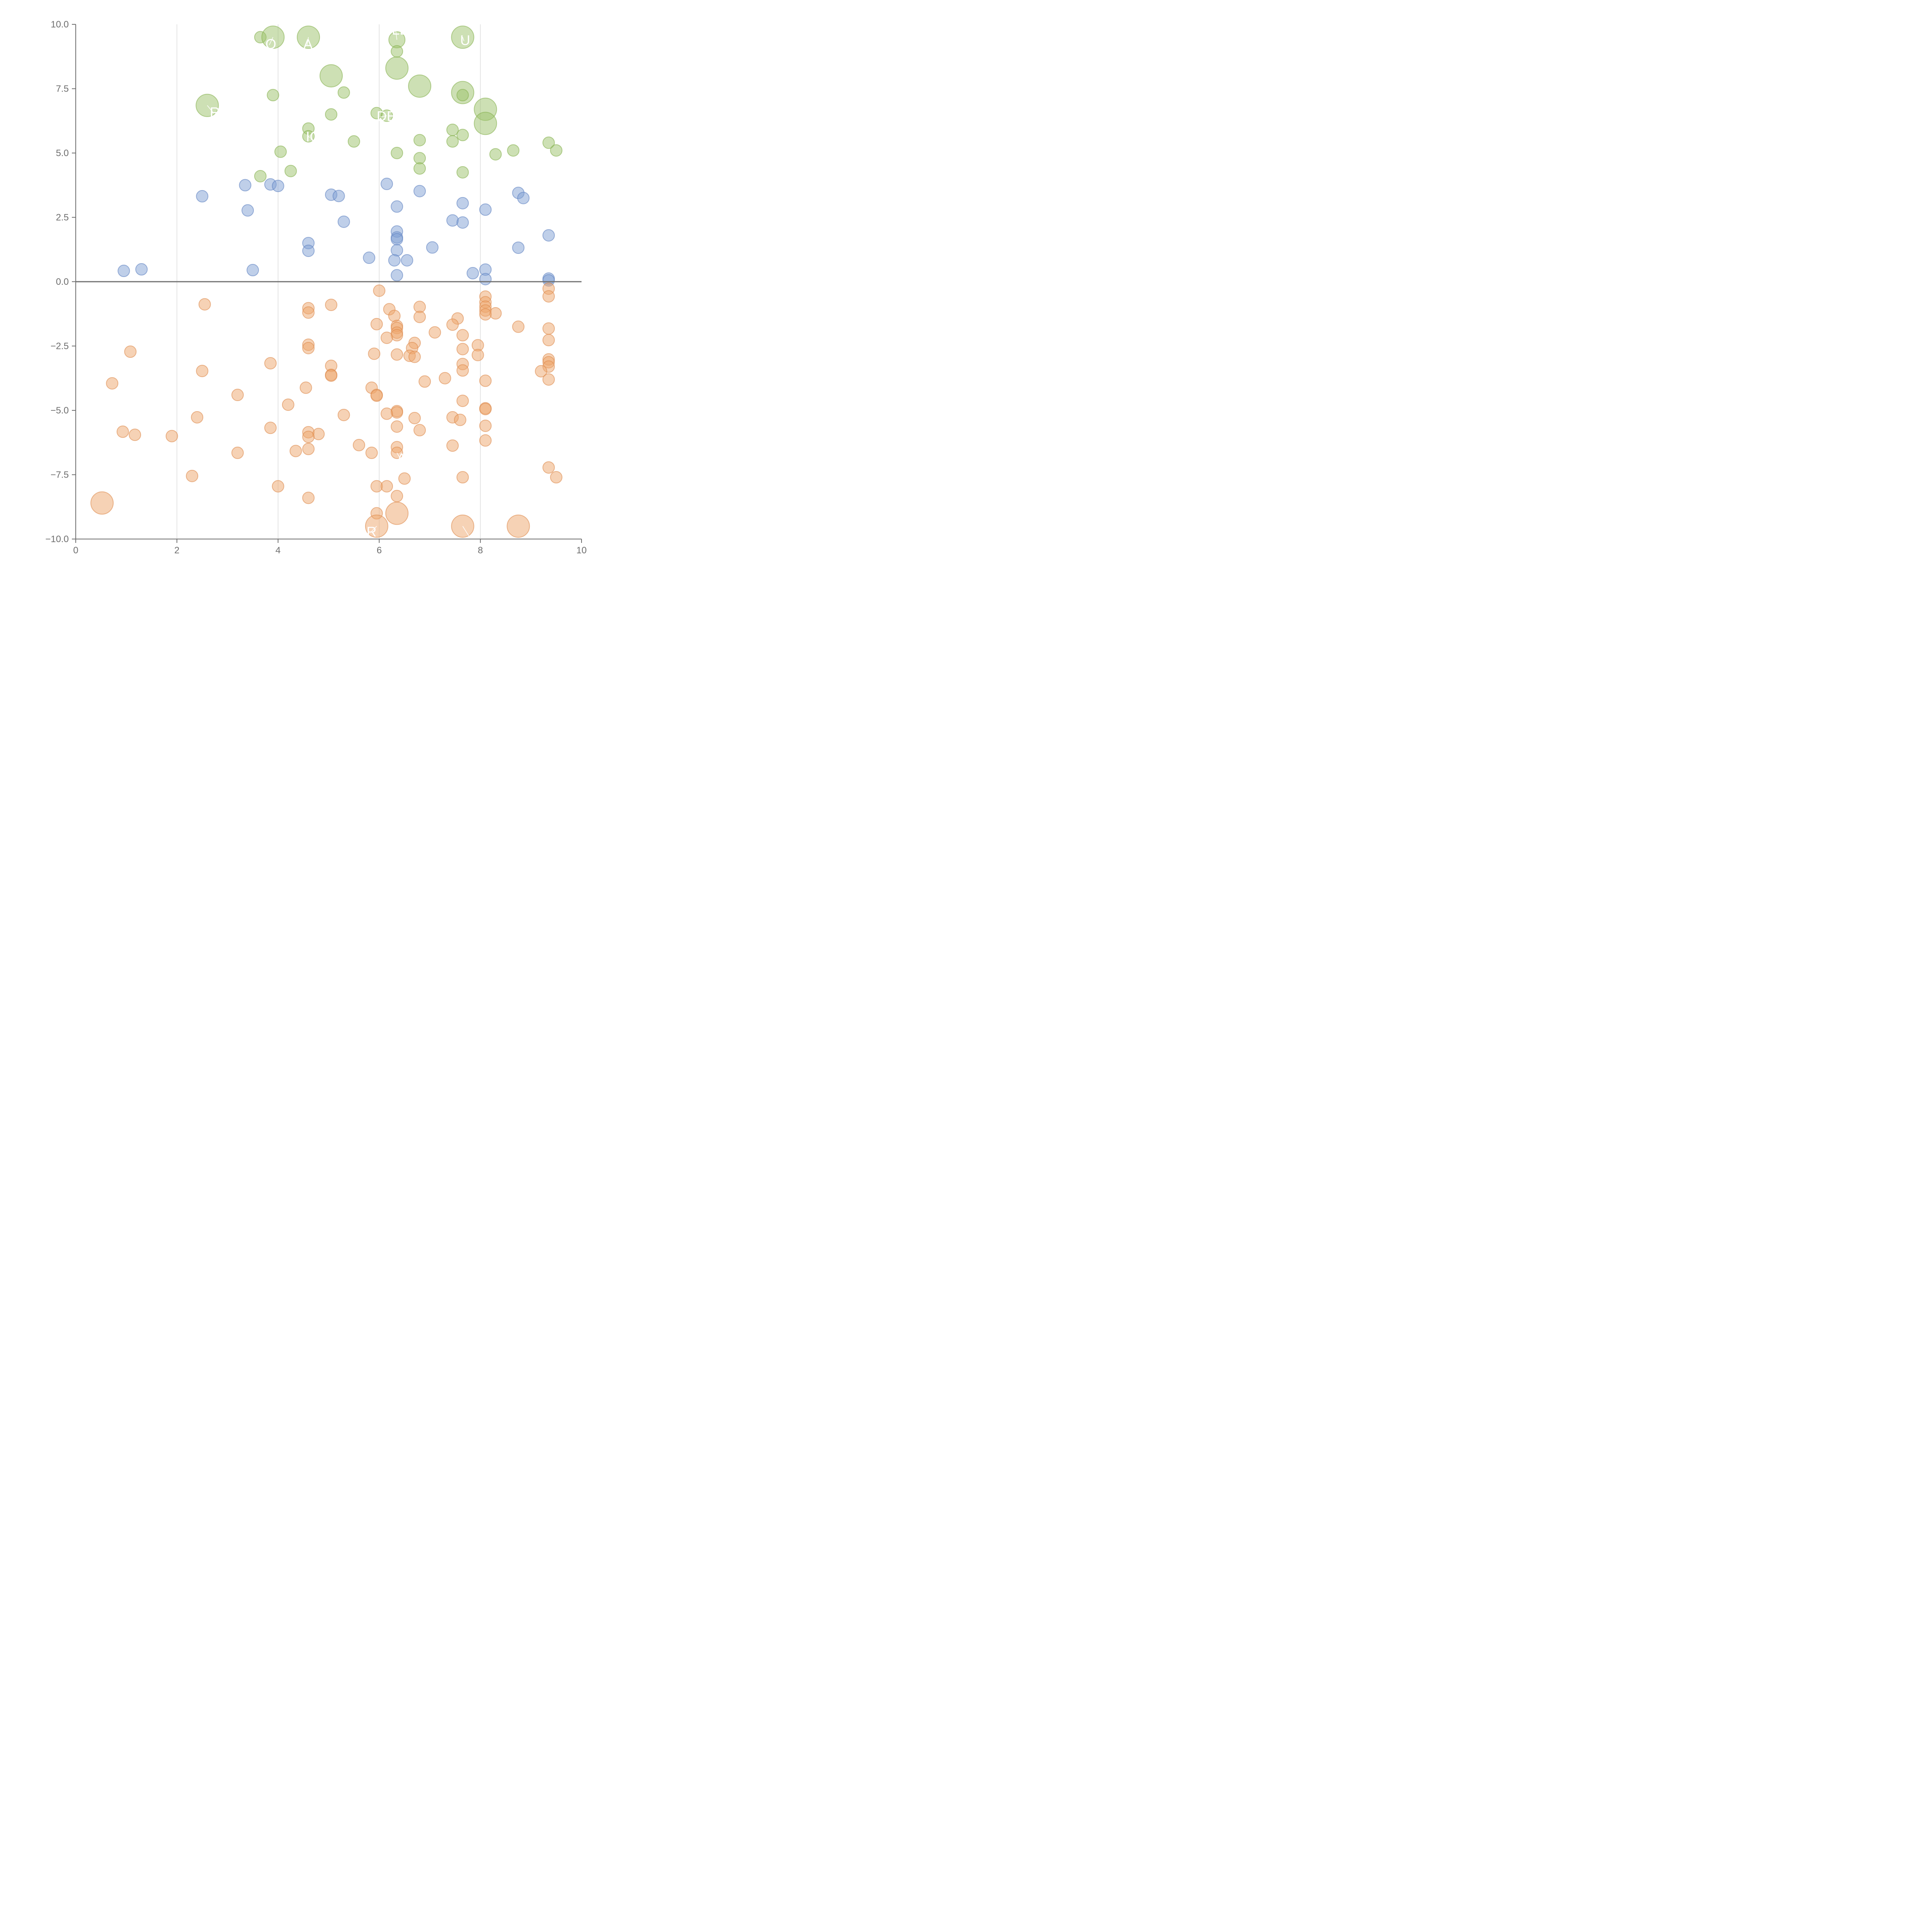  I want to click on y-tick-label: 2.5, so click(62, 218).